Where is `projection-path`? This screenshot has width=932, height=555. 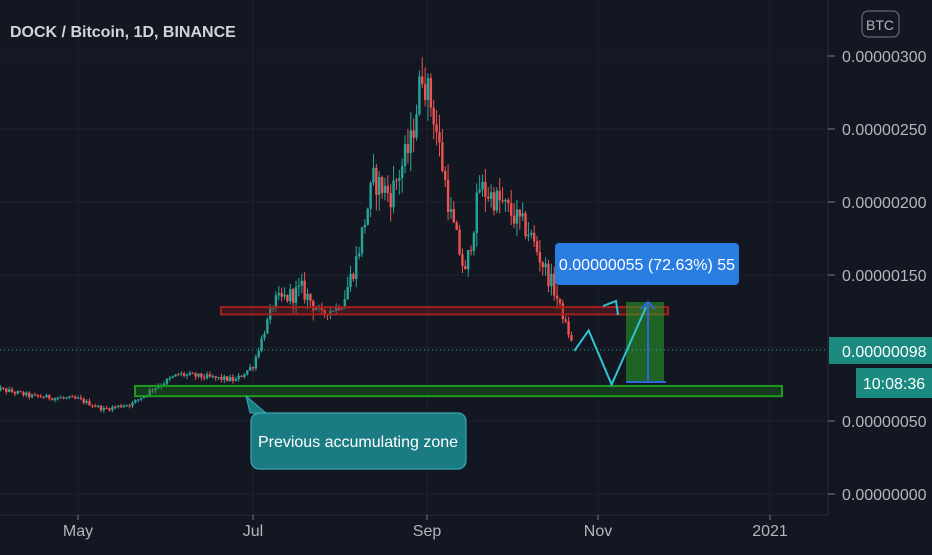
projection-path is located at coordinates (610, 347).